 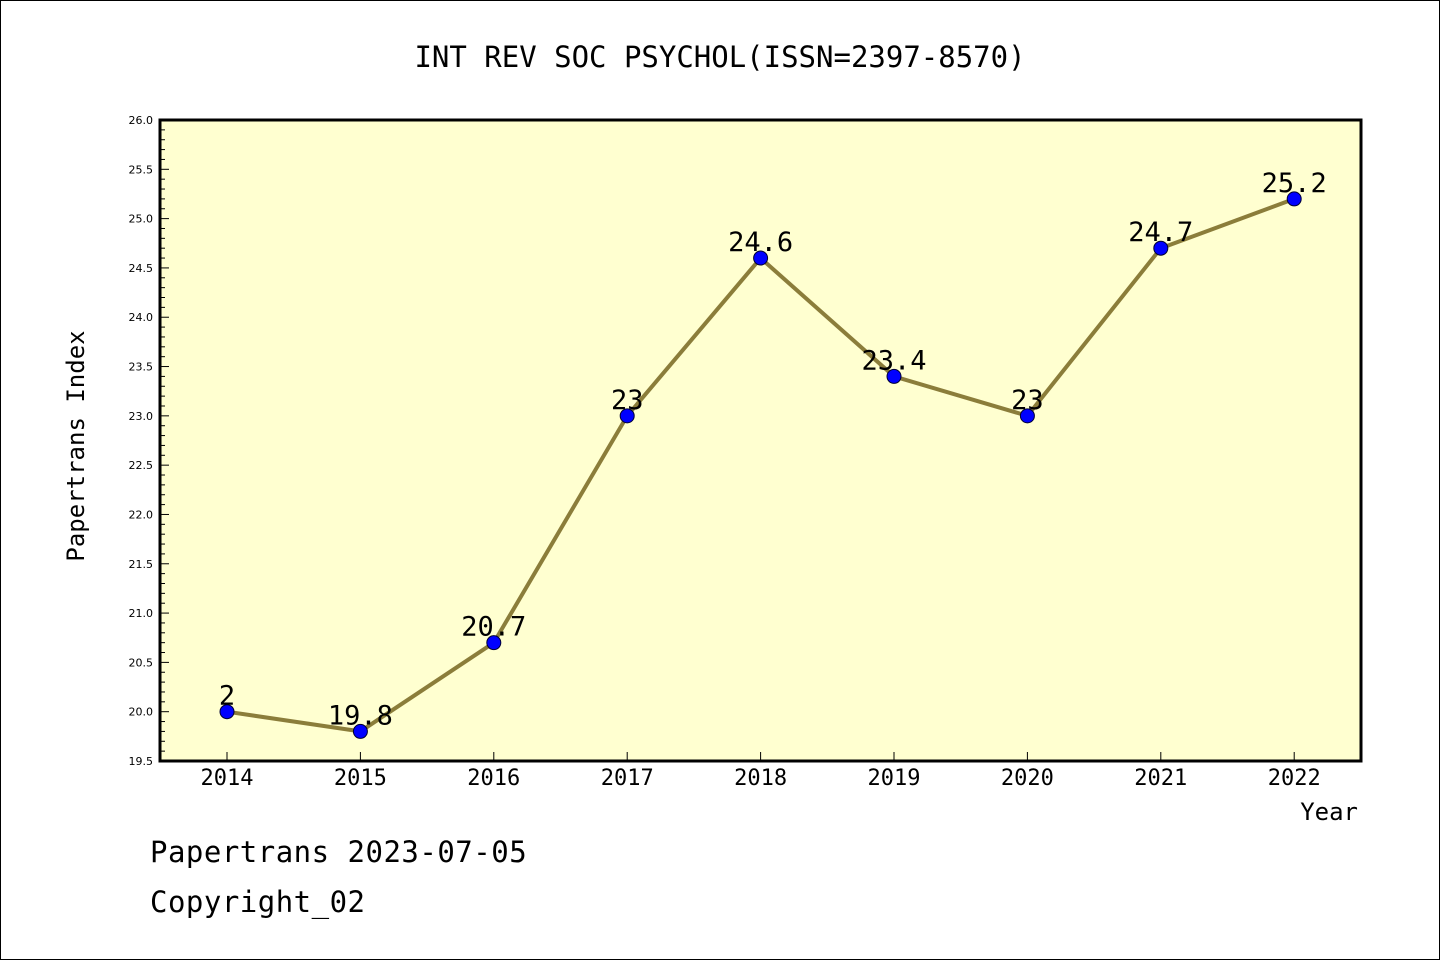 I want to click on data-label: 25.2, so click(x=1294, y=183).